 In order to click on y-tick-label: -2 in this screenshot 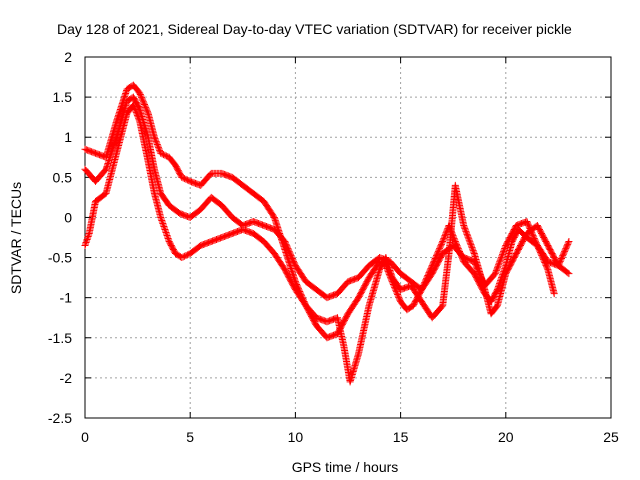, I will do `click(66, 378)`.